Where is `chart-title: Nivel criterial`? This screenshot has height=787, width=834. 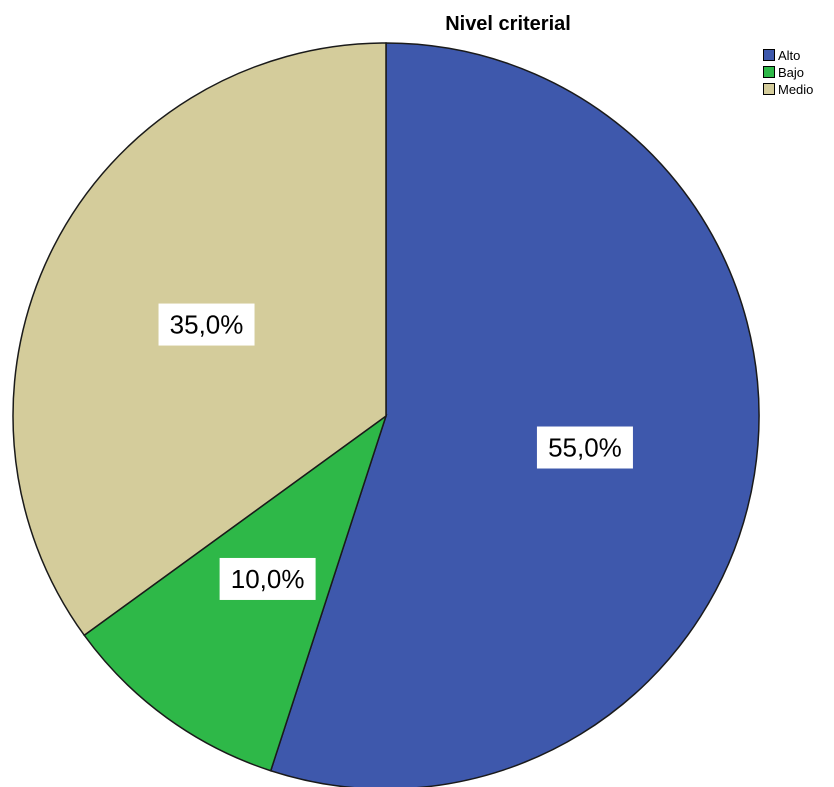
chart-title: Nivel criterial is located at coordinates (508, 24).